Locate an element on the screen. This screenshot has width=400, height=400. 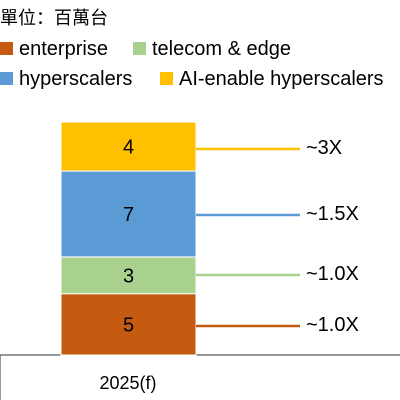
legend-label-ai-enable-hyperscalers: AI-enable hyperscalers is located at coordinates (281, 79).